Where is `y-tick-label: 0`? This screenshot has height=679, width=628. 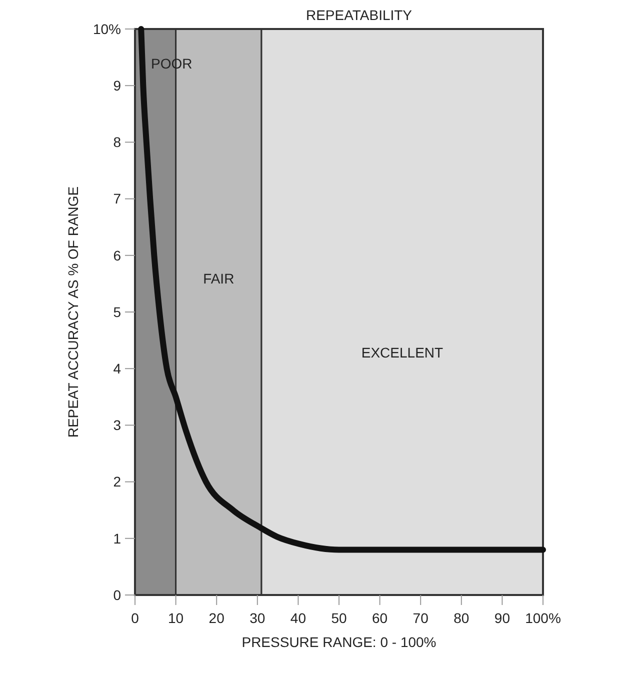 y-tick-label: 0 is located at coordinates (117, 594).